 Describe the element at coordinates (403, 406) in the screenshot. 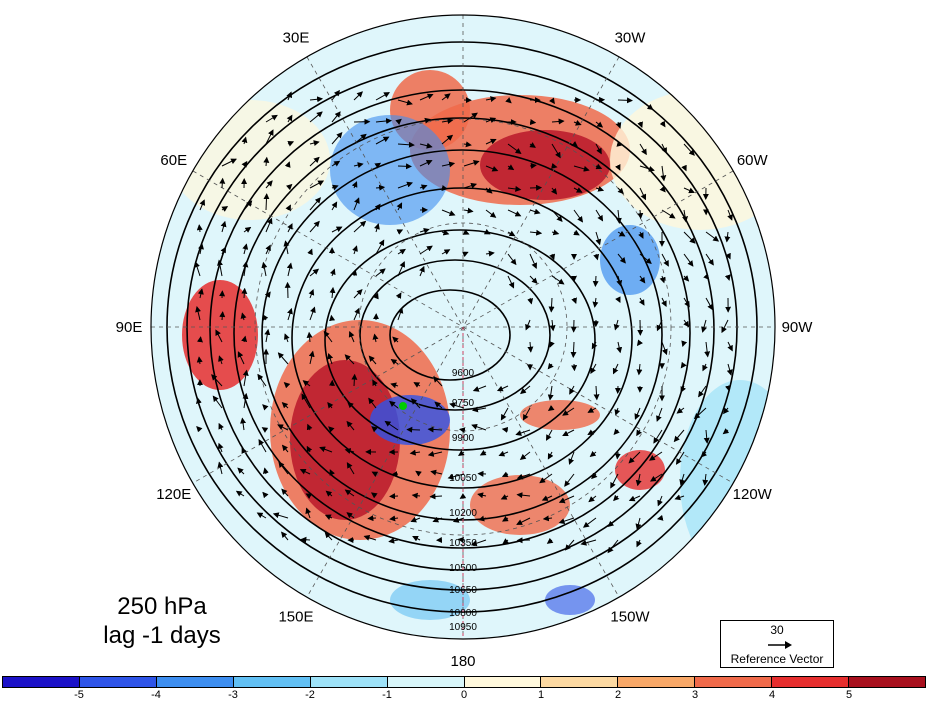

I see `green-marker` at that location.